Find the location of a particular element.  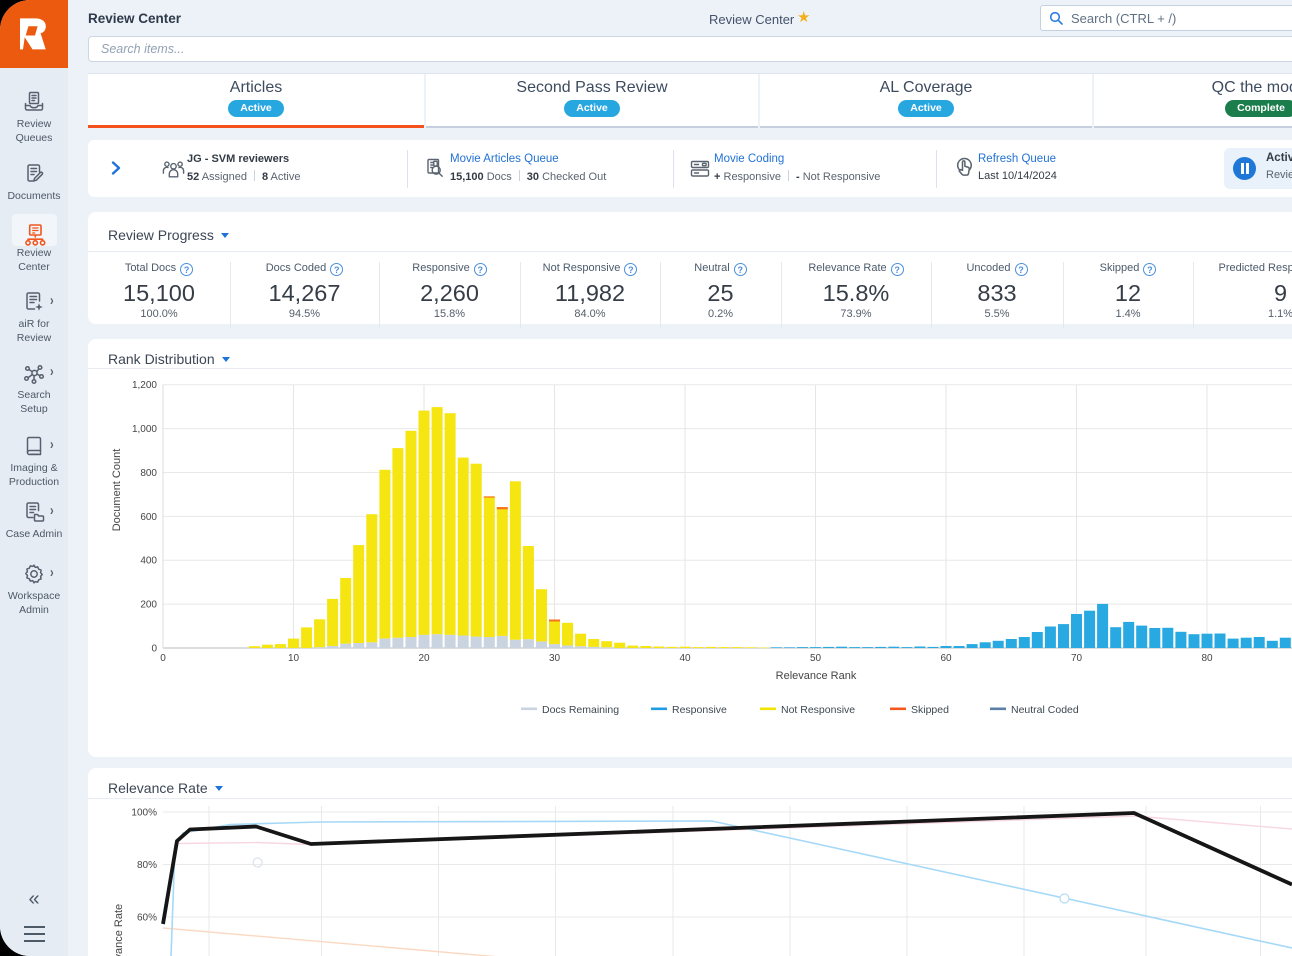

svg-text: 40 is located at coordinates (685, 658).